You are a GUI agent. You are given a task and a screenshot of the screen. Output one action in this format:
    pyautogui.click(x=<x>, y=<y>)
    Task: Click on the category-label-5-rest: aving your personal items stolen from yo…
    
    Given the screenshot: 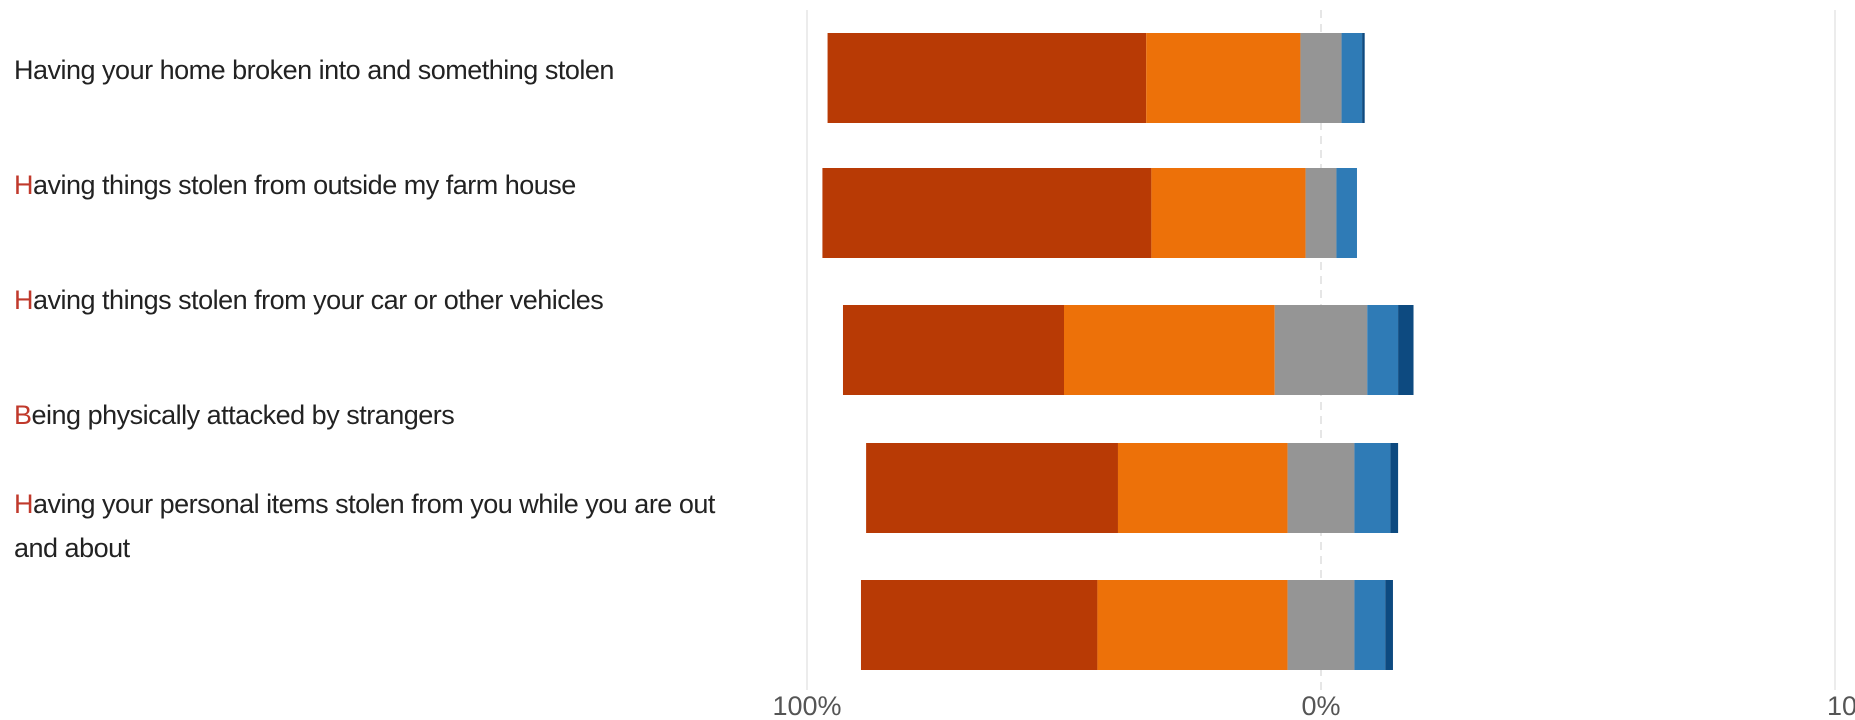 What is the action you would take?
    pyautogui.click(x=364, y=526)
    